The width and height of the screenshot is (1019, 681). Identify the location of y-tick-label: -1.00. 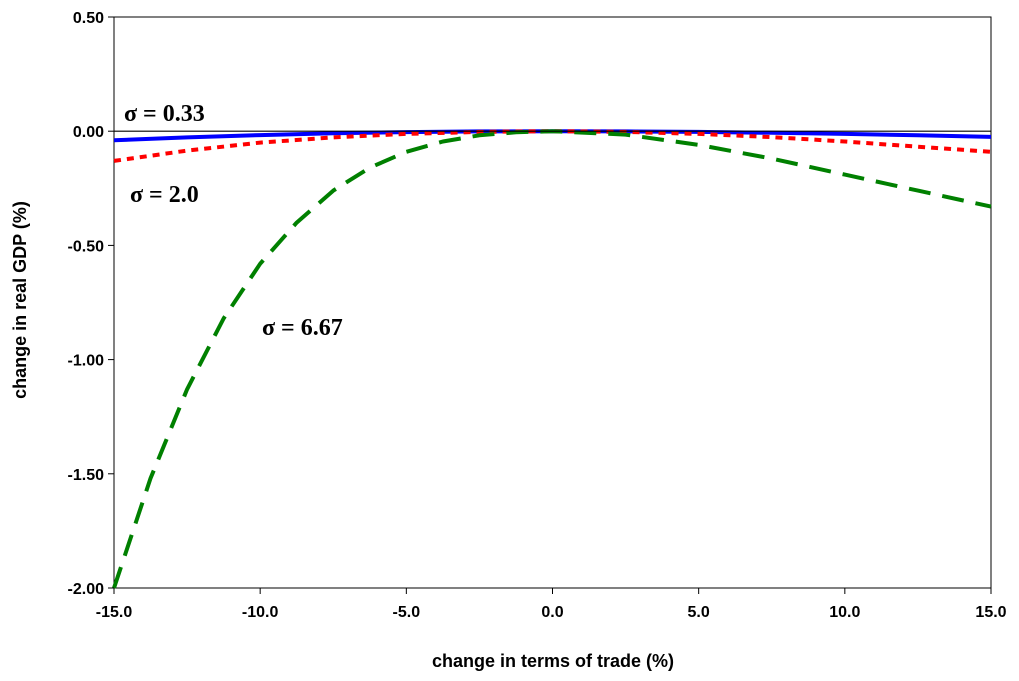
(86, 361).